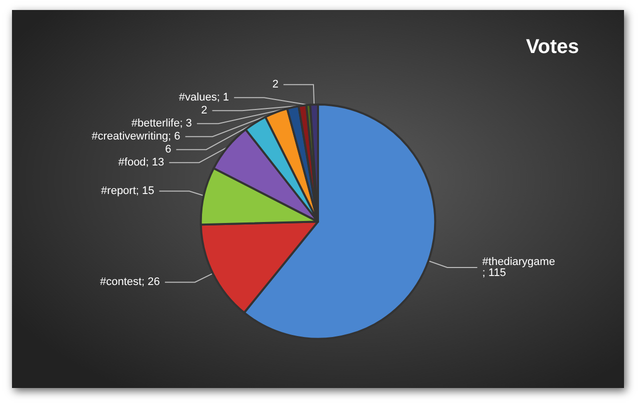  Describe the element at coordinates (118, 191) in the screenshot. I see `slice-label: #report` at that location.